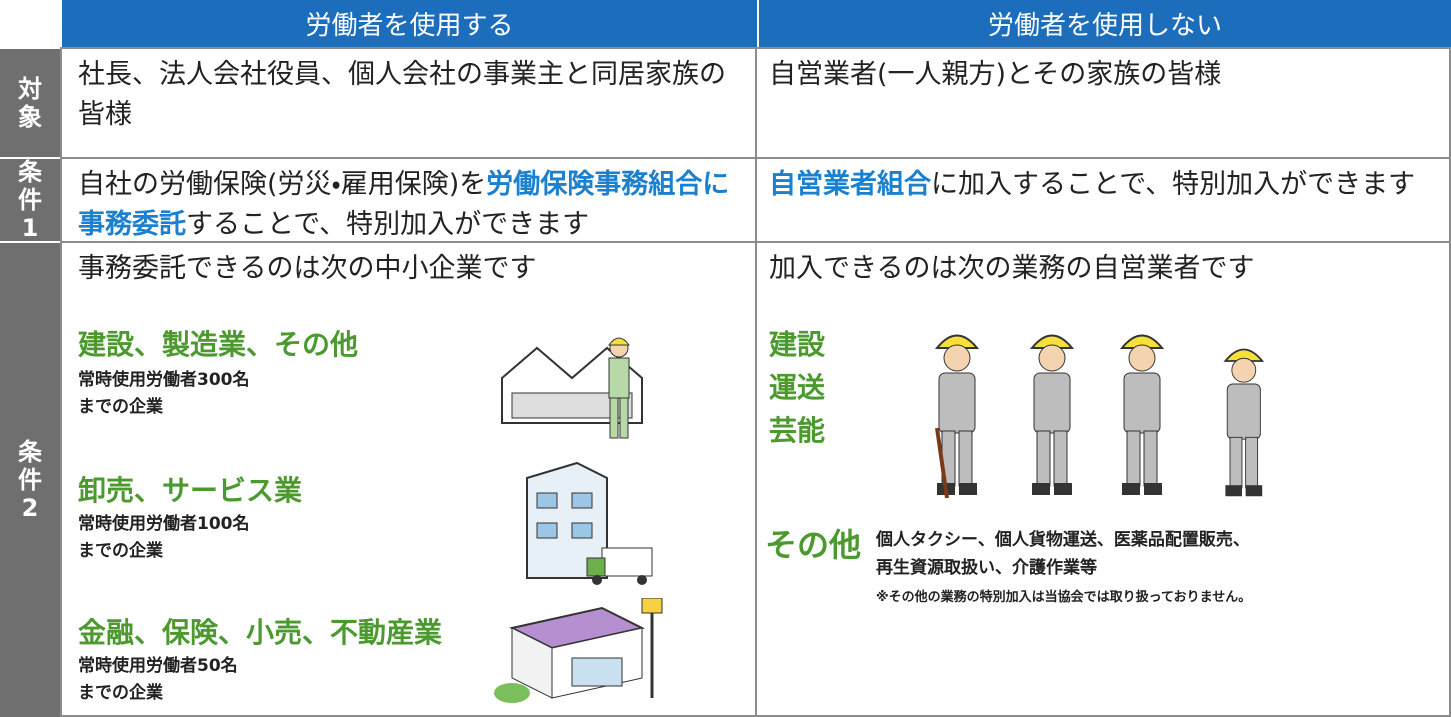  I want to click on group-name: 建設、製造業、その他, so click(218, 344).